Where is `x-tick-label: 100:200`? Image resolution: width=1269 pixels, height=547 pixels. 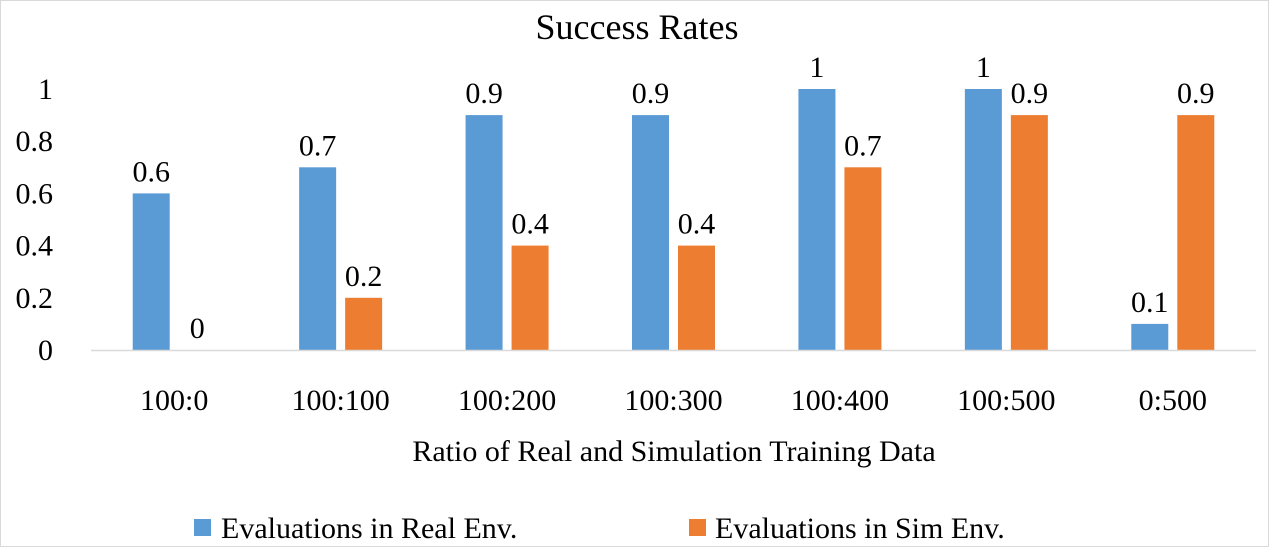
x-tick-label: 100:200 is located at coordinates (507, 400).